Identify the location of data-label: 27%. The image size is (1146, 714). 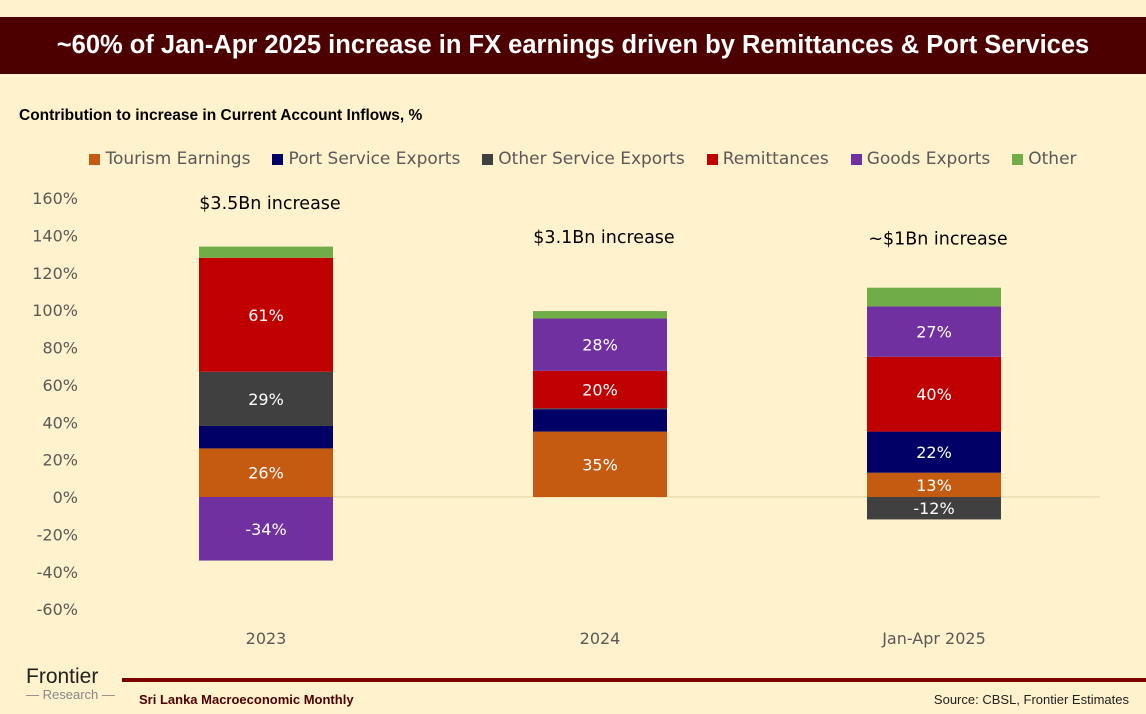
(934, 332).